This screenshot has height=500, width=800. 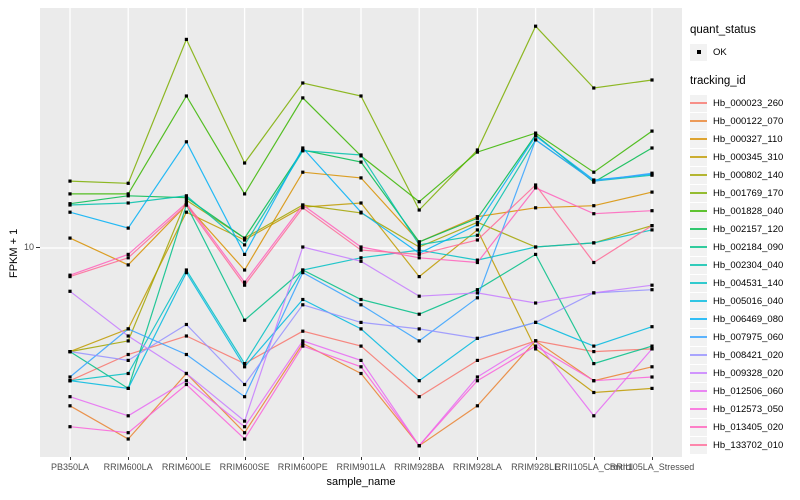 What do you see at coordinates (128, 467) in the screenshot?
I see `x-tick-label: RRIM600LA` at bounding box center [128, 467].